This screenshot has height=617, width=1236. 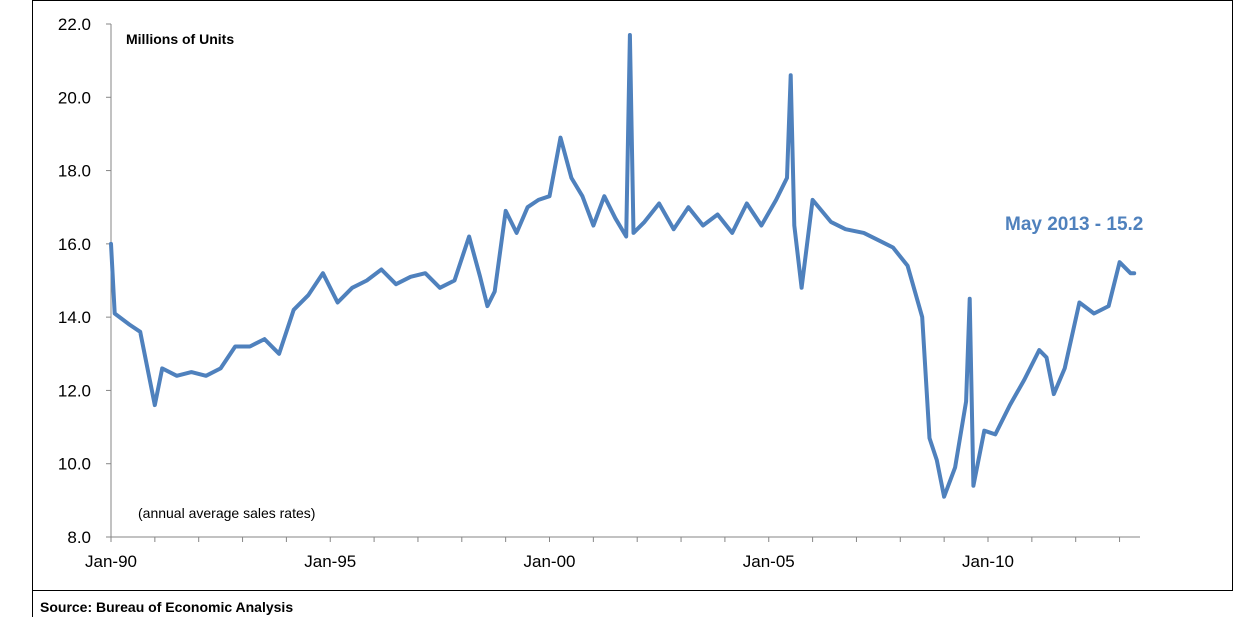 What do you see at coordinates (166, 607) in the screenshot?
I see `source-label: Source: Bureau of Economic Analysis` at bounding box center [166, 607].